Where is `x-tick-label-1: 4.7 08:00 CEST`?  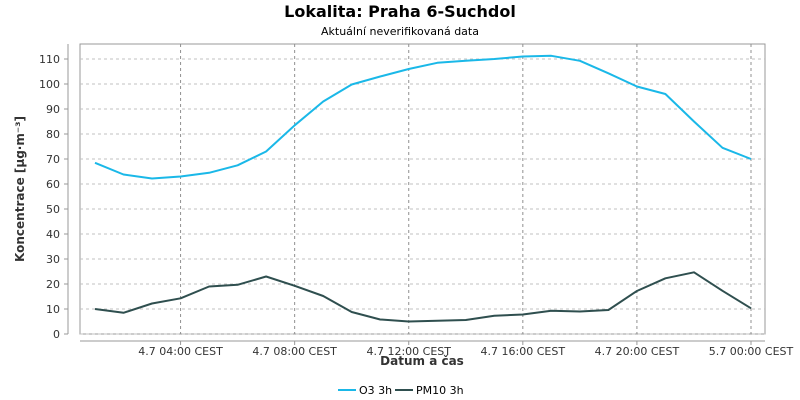
x-tick-label-1: 4.7 08:00 CEST is located at coordinates (294, 351).